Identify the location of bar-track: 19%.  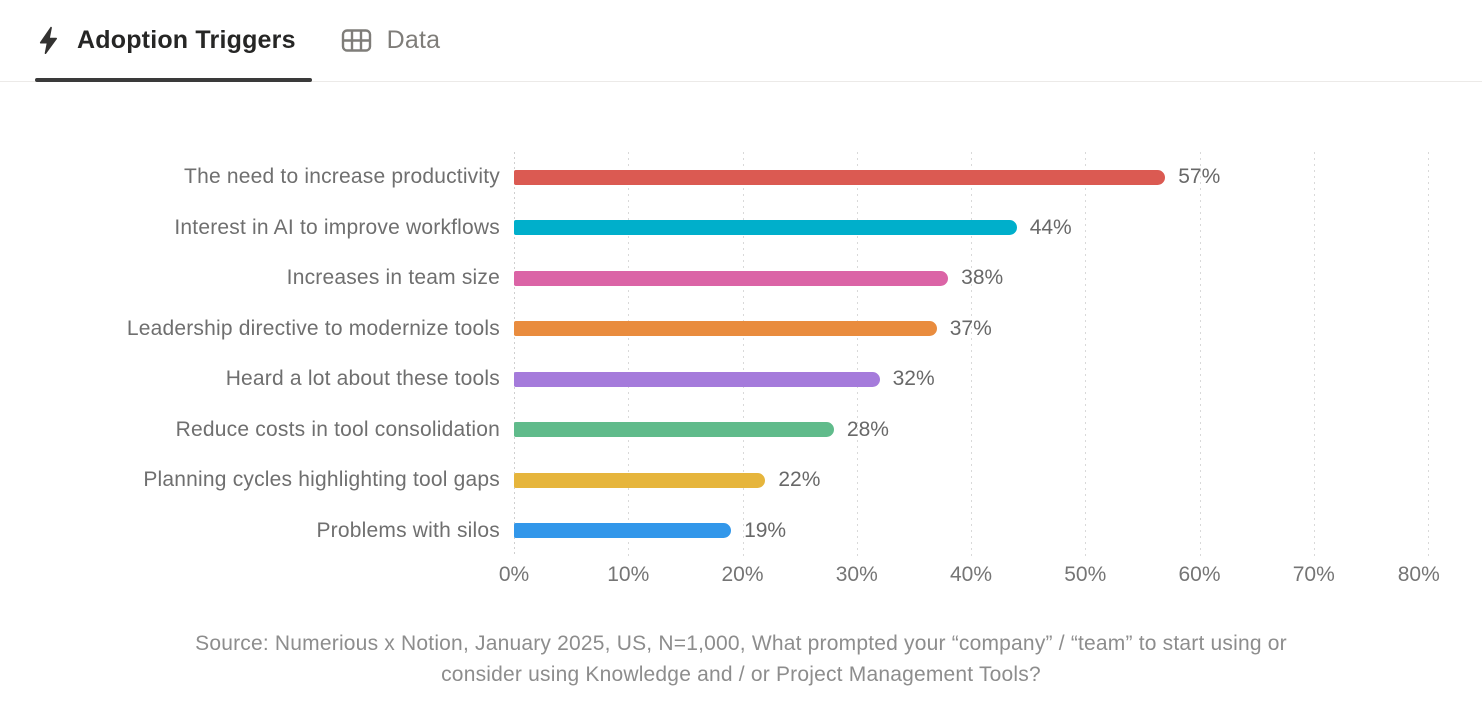
(984, 531).